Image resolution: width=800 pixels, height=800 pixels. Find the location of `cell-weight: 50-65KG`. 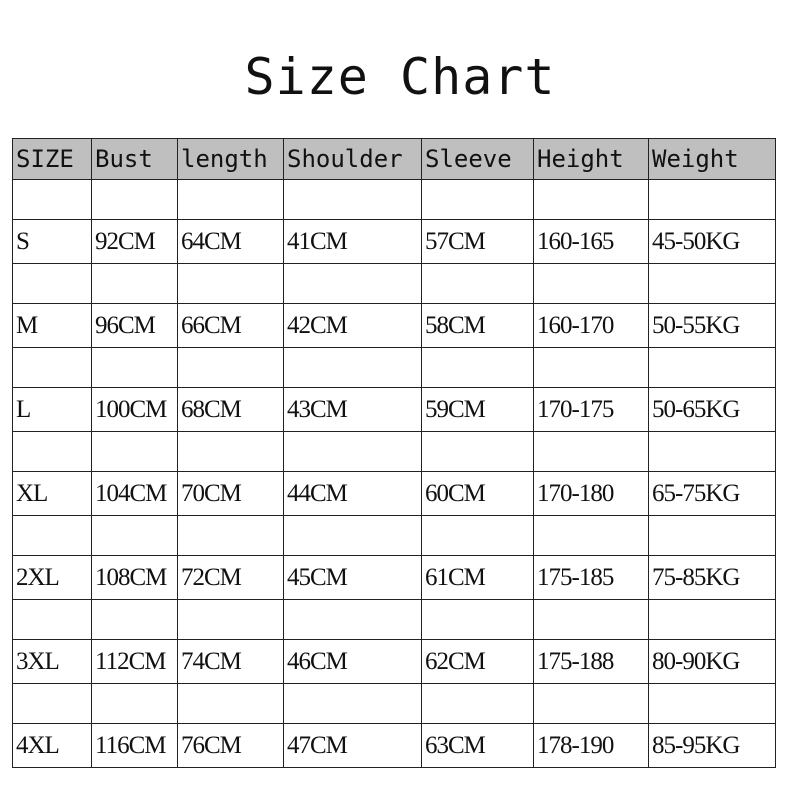

cell-weight: 50-65KG is located at coordinates (712, 409).